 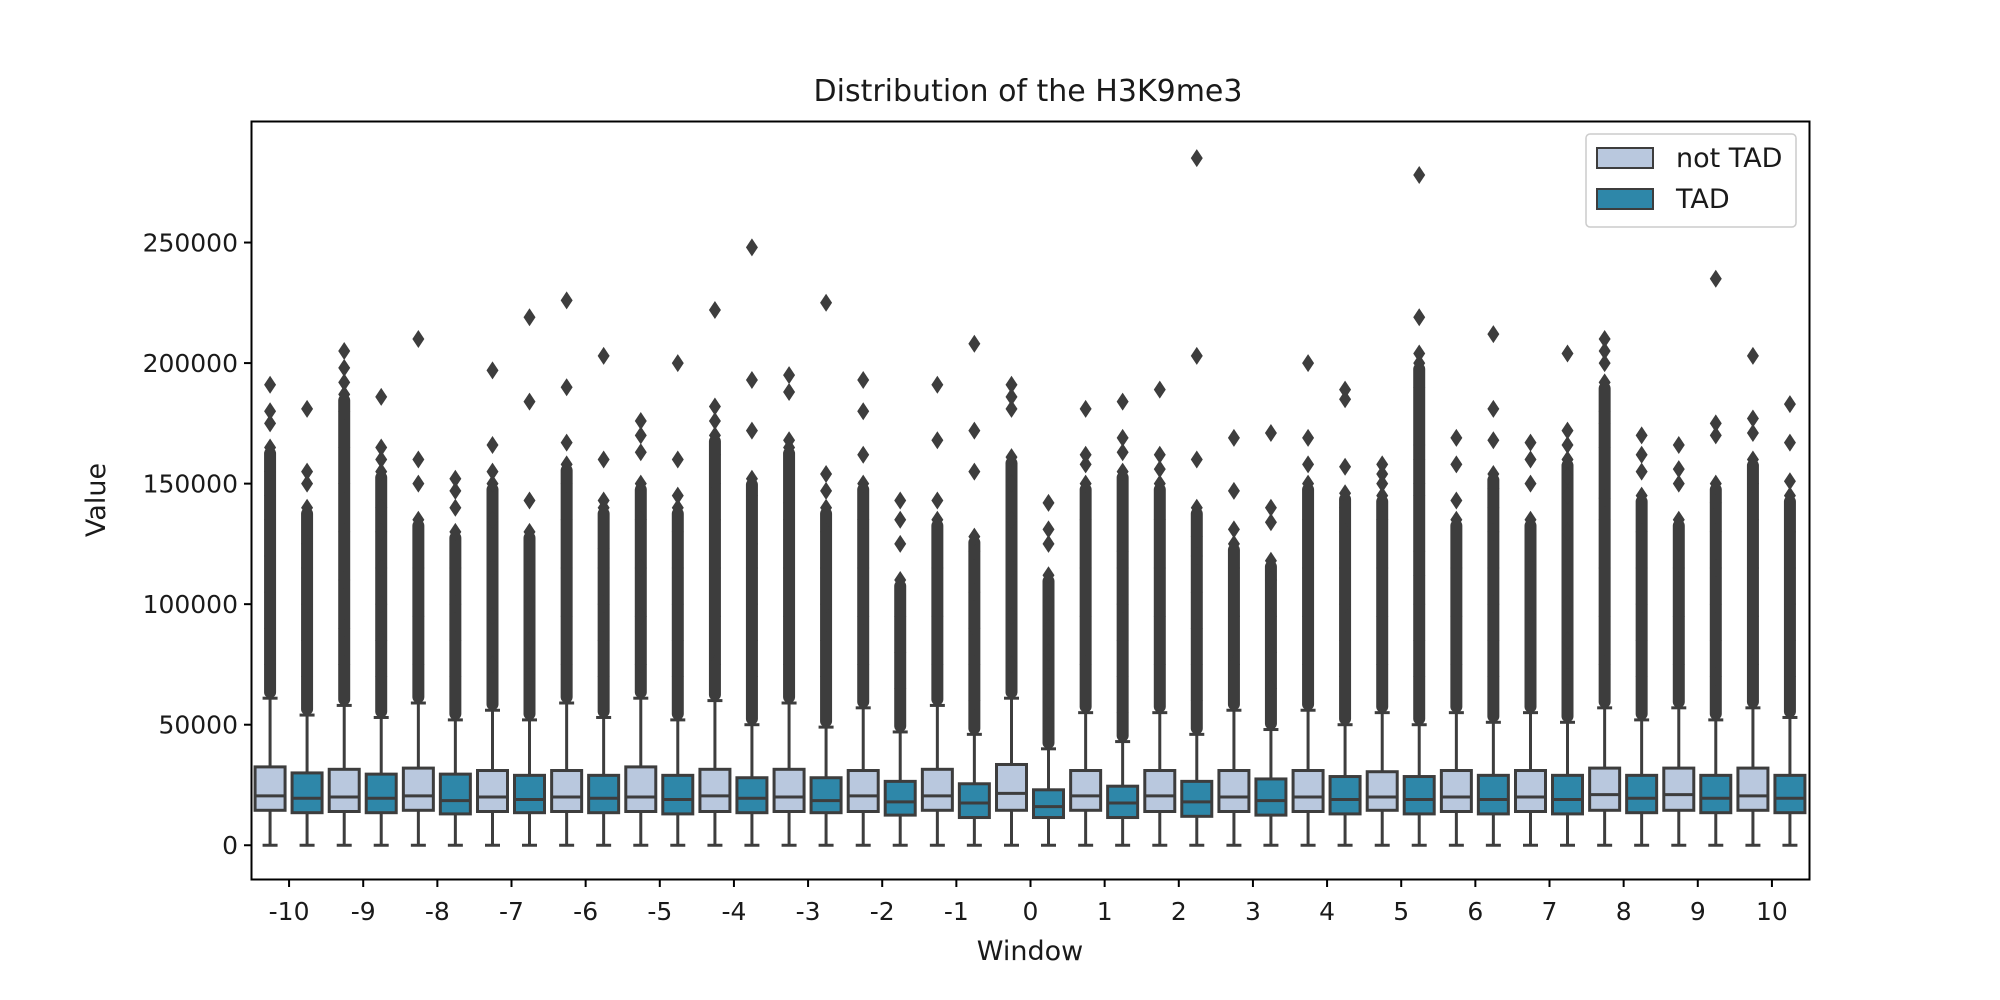 I want to click on y-axis-label: Value, so click(x=96, y=500).